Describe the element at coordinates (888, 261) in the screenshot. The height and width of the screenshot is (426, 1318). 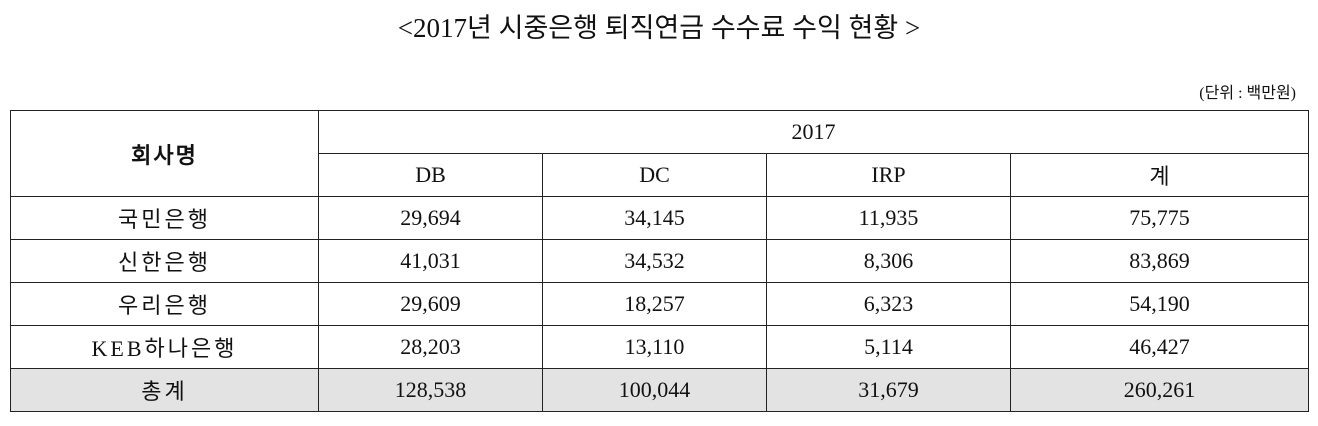
I see `cell: 8,306` at that location.